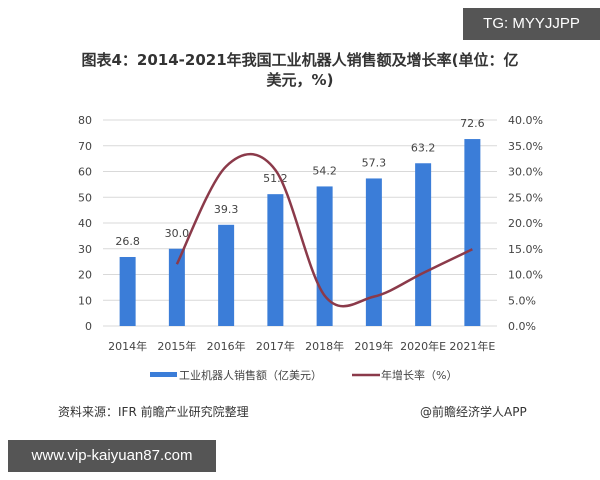 The image size is (600, 480). What do you see at coordinates (419, 375) in the screenshot?
I see `legend-line-label: 年增长率（%）` at bounding box center [419, 375].